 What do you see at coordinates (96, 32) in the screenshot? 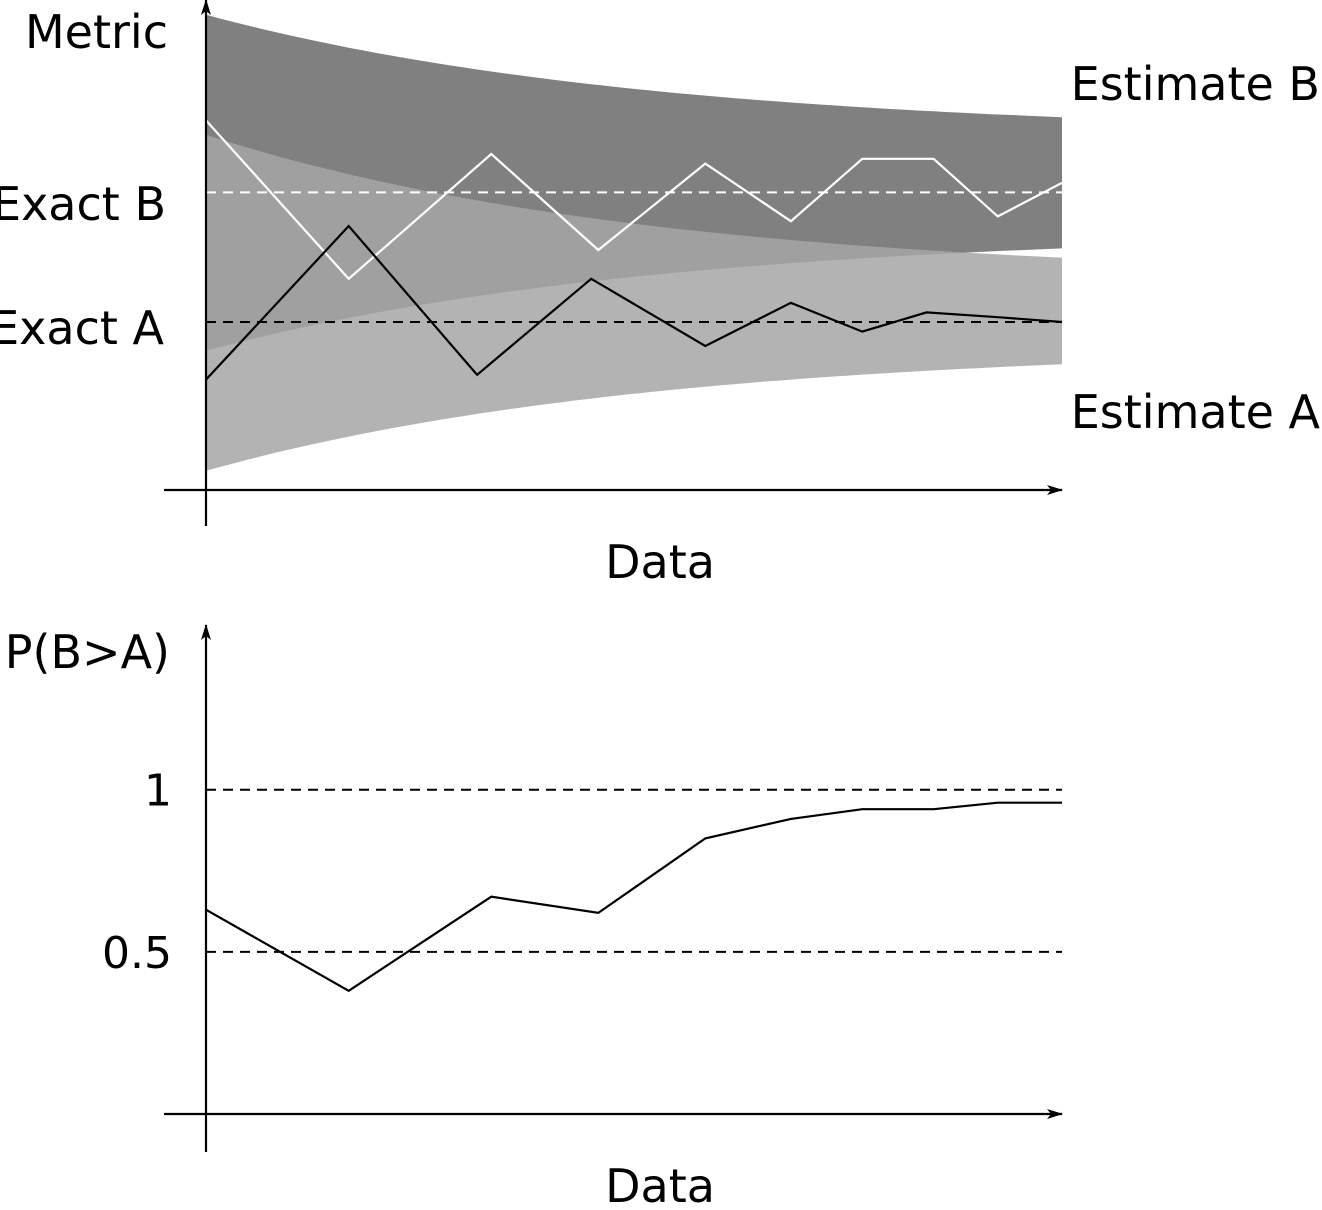
I see `top-y-axis-label: Metric` at bounding box center [96, 32].